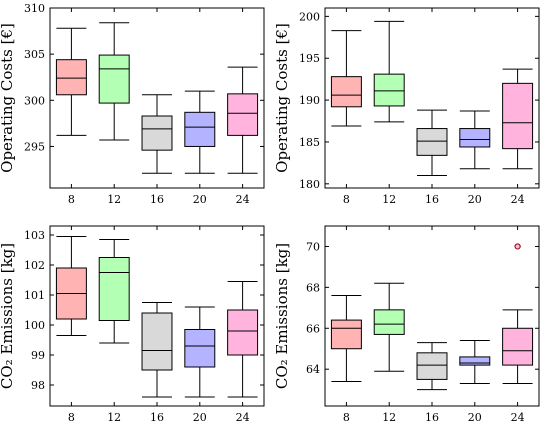  What do you see at coordinates (38, 355) in the screenshot?
I see `y-tick-label: 99` at bounding box center [38, 355].